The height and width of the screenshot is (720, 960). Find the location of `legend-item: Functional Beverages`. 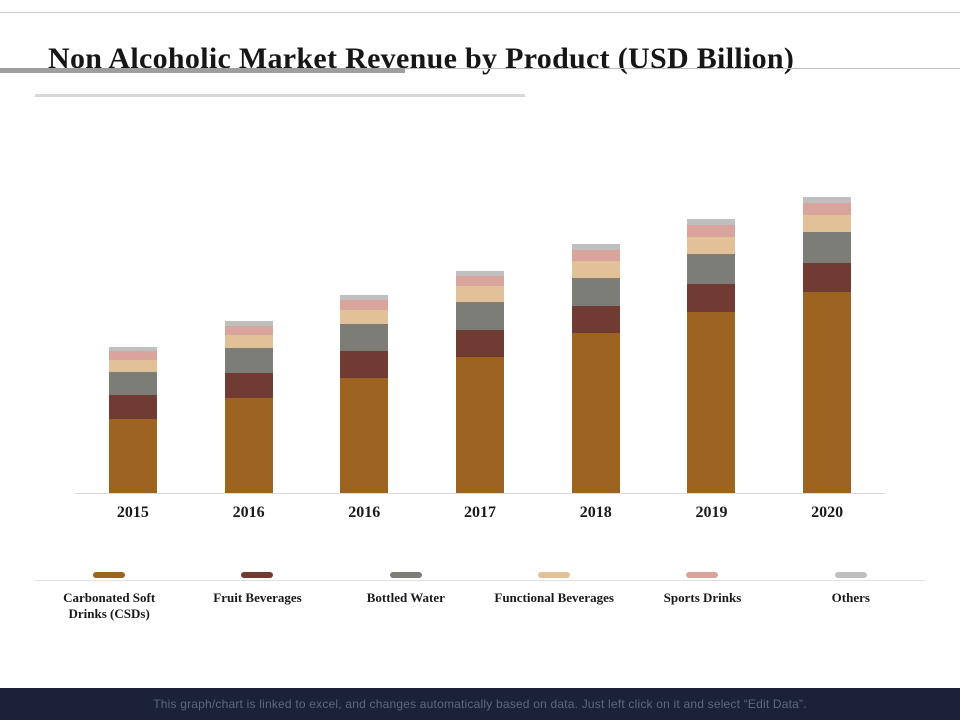

legend-item: Functional Beverages is located at coordinates (554, 597).